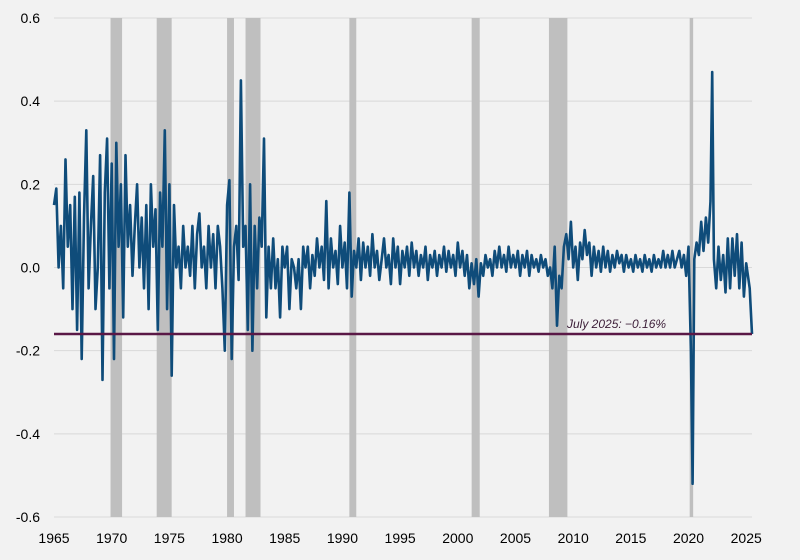 This screenshot has height=560, width=800. Describe the element at coordinates (688, 538) in the screenshot. I see `x-tick-label: 2020` at that location.